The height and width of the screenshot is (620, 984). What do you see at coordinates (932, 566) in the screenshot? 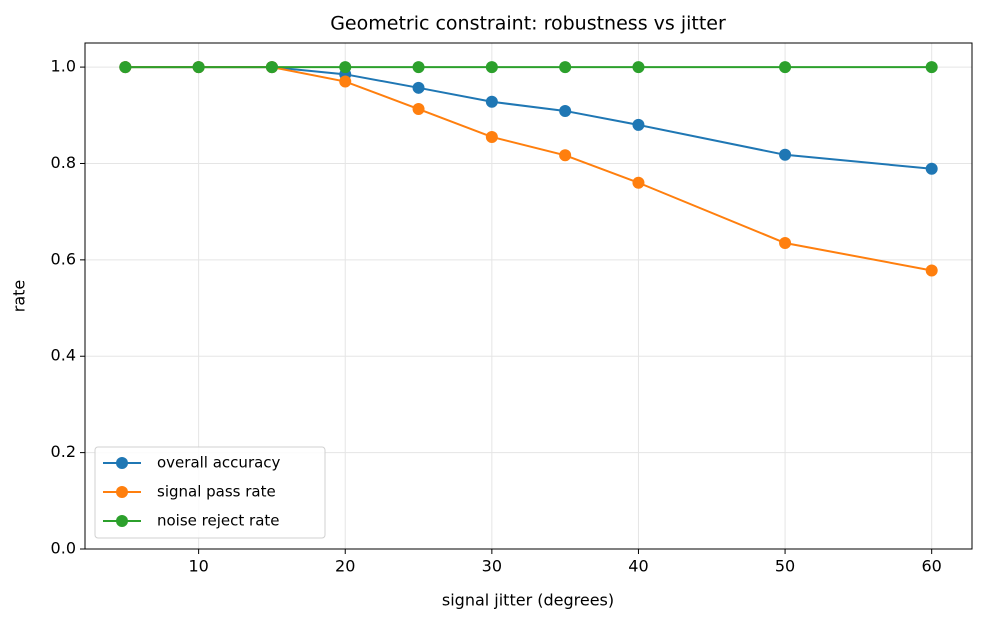
I see `x-tick-label: 60` at bounding box center [932, 566].